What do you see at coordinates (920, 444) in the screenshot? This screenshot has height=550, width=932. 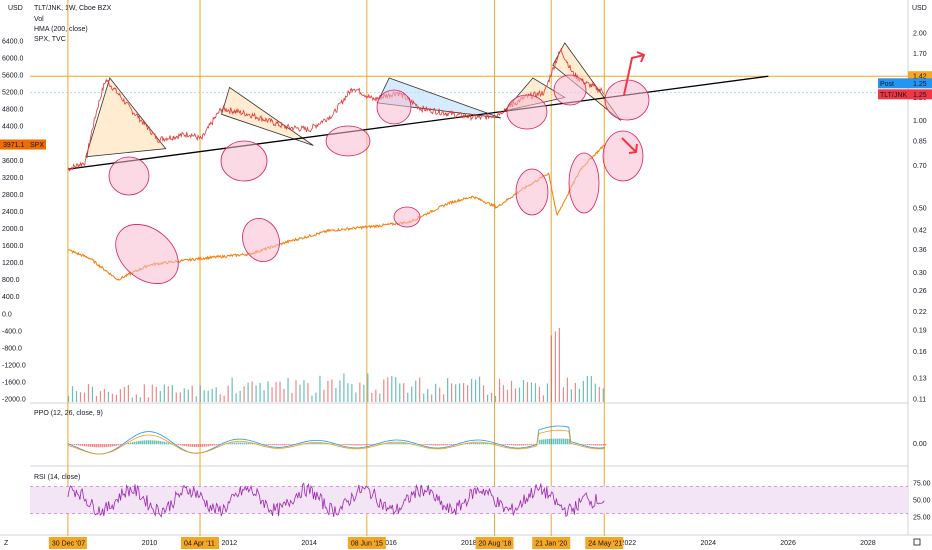 I see `ppo-axis-tick: 0.00` at bounding box center [920, 444].